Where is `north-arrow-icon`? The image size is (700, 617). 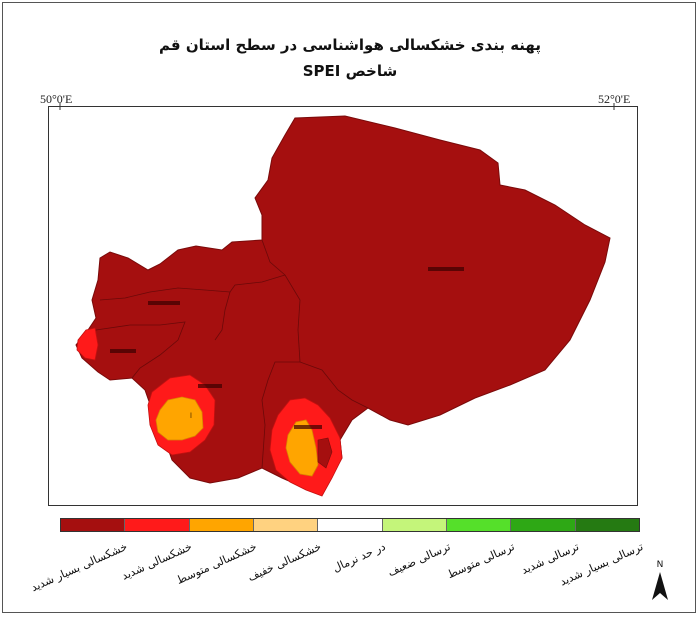 north-arrow-icon is located at coordinates (660, 586).